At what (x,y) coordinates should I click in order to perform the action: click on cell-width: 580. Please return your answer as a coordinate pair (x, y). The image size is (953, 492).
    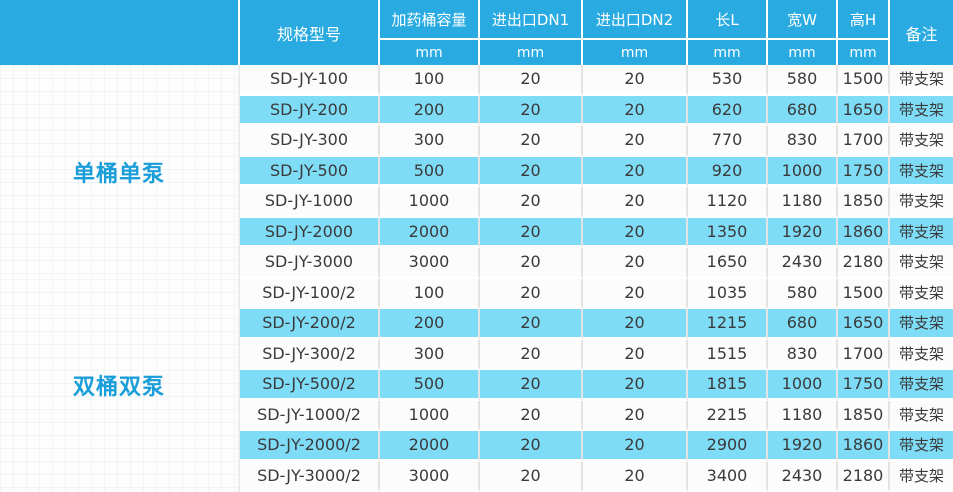
    Looking at the image, I should click on (803, 80).